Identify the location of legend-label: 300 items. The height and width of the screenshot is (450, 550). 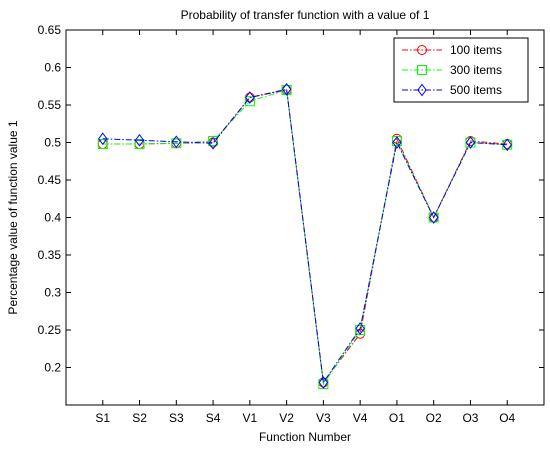
(476, 70).